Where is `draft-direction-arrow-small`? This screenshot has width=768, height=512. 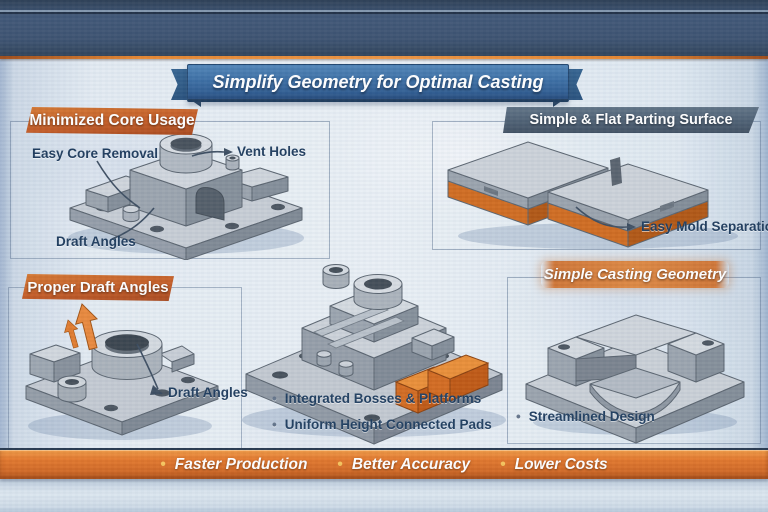
draft-direction-arrow-small is located at coordinates (71, 334).